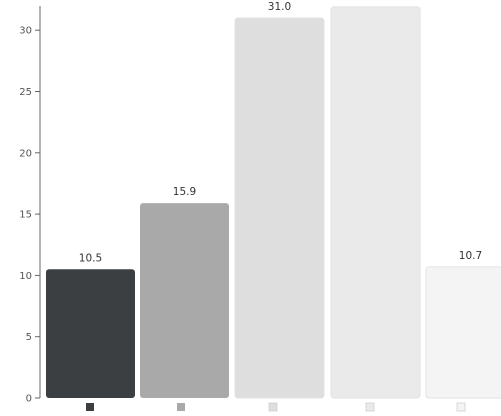  I want to click on y-tick-label: 15, so click(25, 215).